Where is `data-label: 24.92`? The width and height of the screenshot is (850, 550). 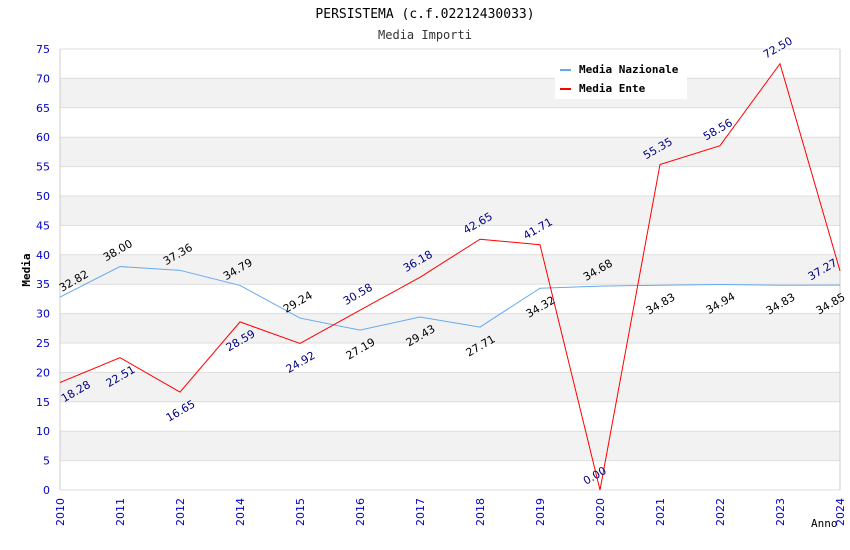
data-label: 24.92 is located at coordinates (301, 362).